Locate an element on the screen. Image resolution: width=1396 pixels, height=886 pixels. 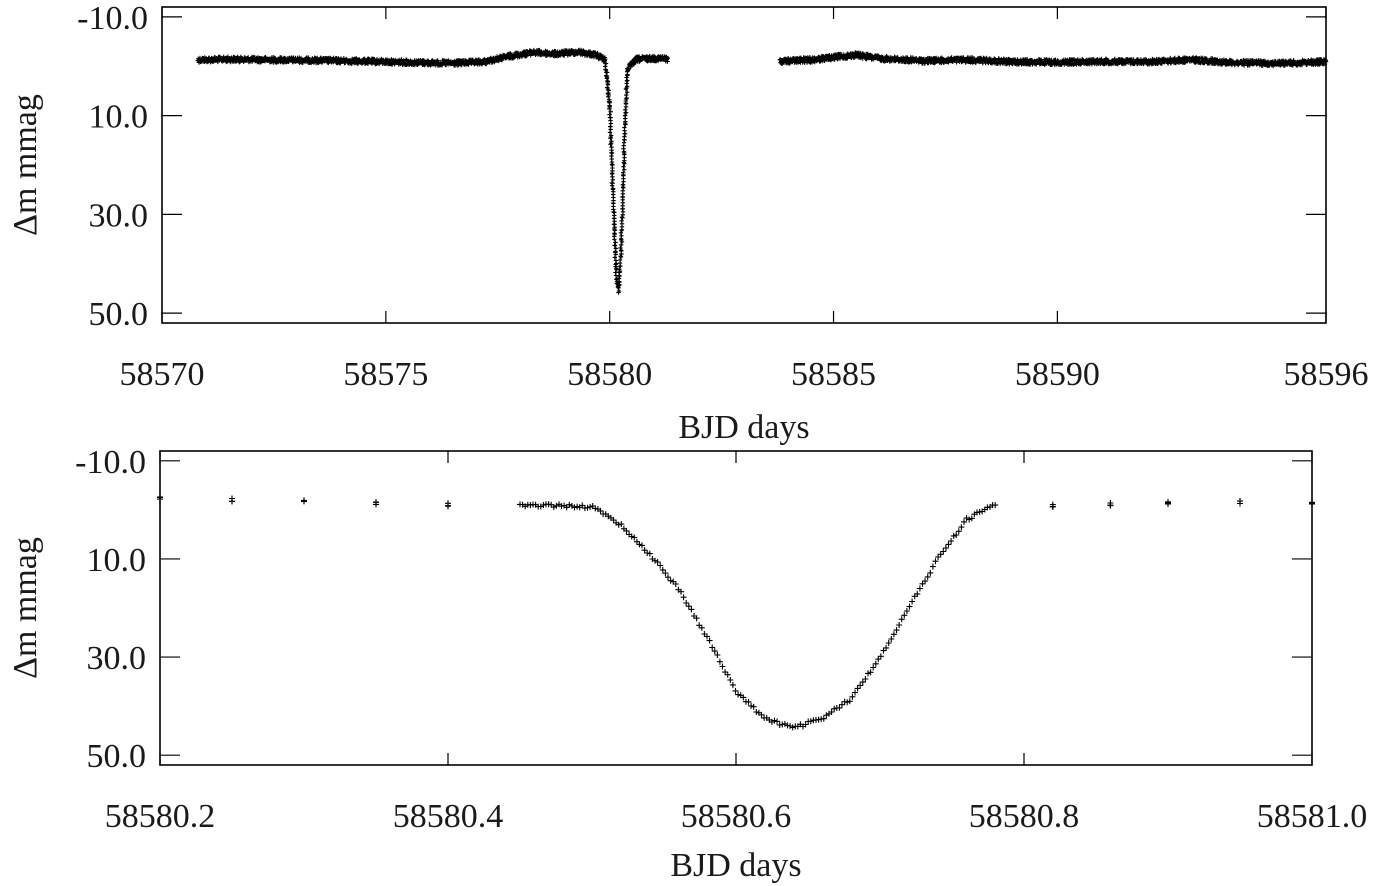
x-tick-label: 58585 is located at coordinates (833, 374).